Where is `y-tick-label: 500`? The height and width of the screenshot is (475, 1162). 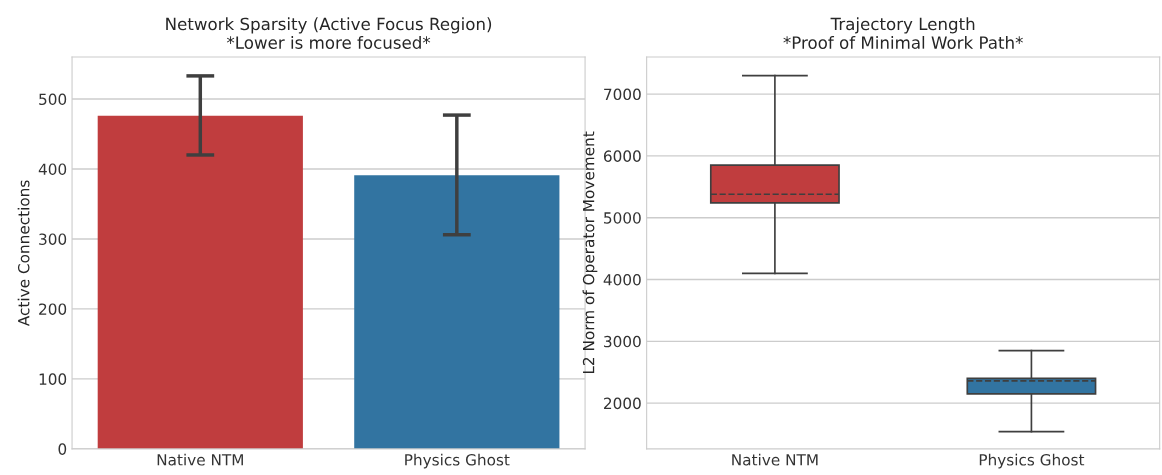 y-tick-label: 500 is located at coordinates (53, 99).